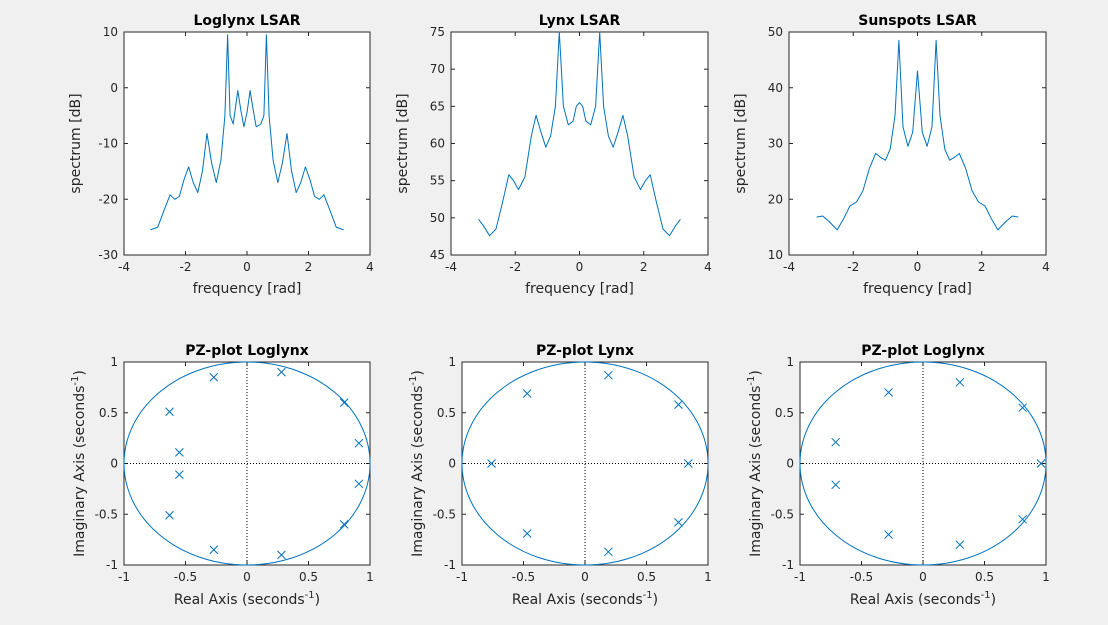 This screenshot has width=1108, height=625. Describe the element at coordinates (108, 199) in the screenshot. I see `y-tick-label: -20` at that location.